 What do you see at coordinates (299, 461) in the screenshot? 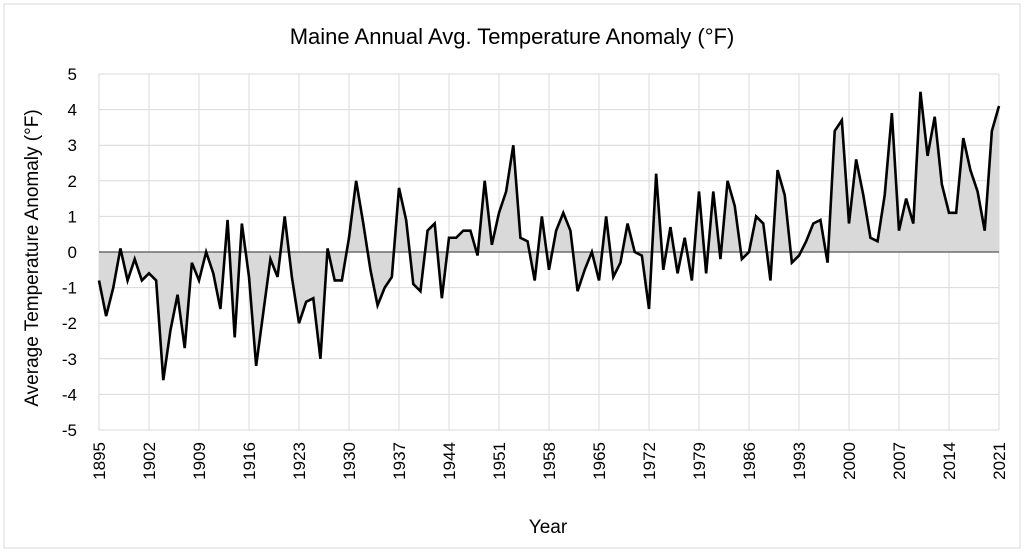
I see `x-tick-label: 1923` at bounding box center [299, 461].